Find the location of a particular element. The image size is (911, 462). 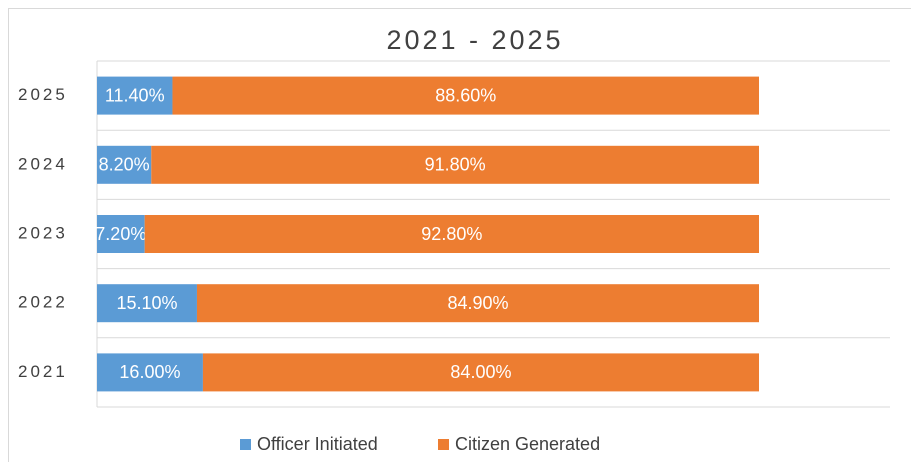

data-label: 16.00% is located at coordinates (149, 372).